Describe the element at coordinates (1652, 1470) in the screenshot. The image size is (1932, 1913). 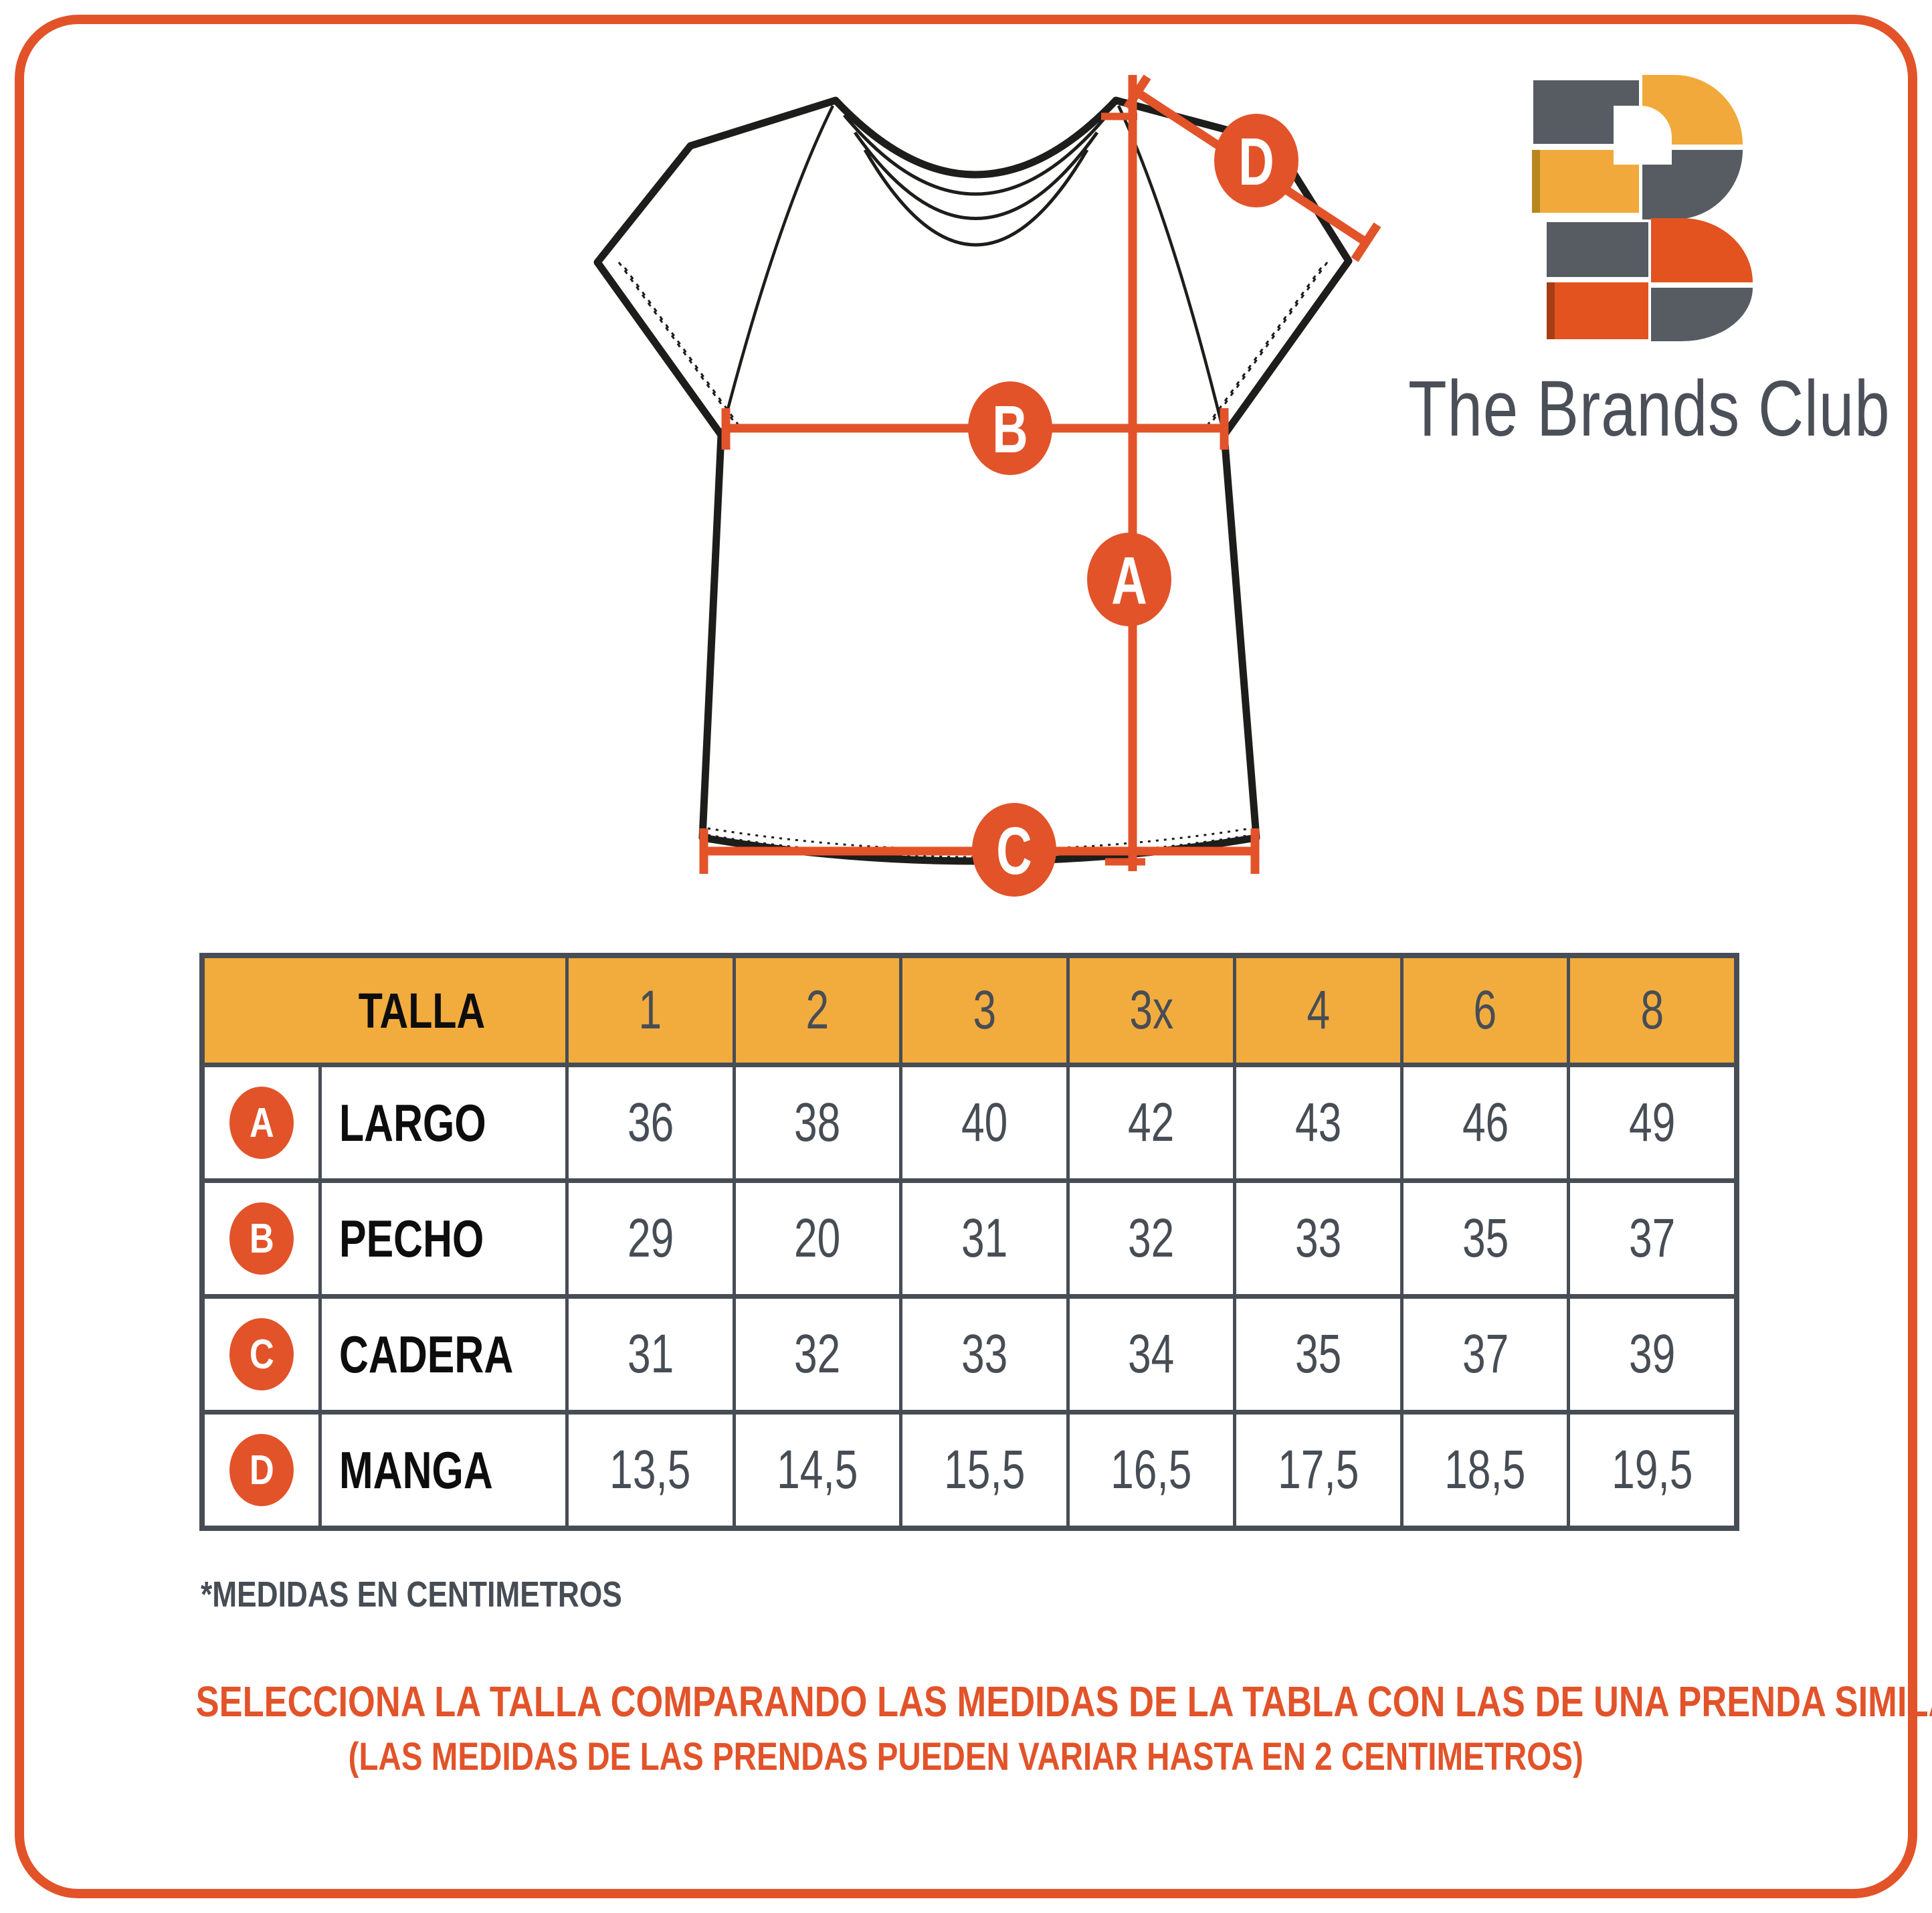
I see `table-cell: 19,5` at that location.